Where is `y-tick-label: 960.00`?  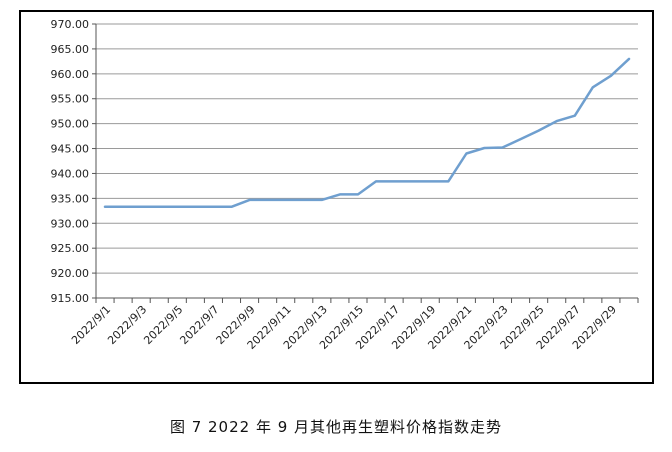
y-tick-label: 960.00 is located at coordinates (70, 74).